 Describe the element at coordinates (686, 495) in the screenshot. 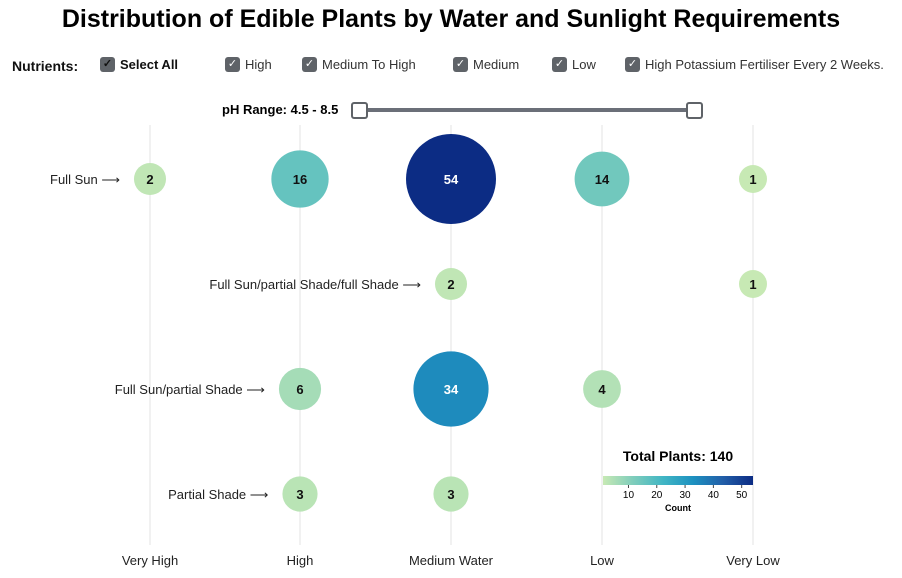

I see `legend-tick-label: 30` at that location.